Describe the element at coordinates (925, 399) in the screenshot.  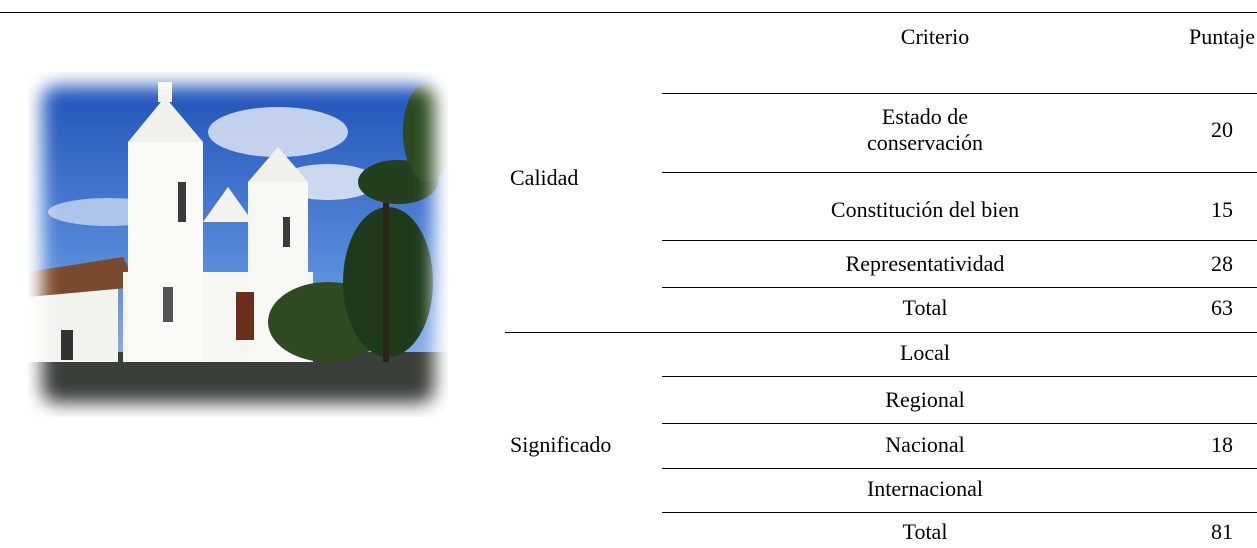
I see `criterio-cell: Regional` at that location.